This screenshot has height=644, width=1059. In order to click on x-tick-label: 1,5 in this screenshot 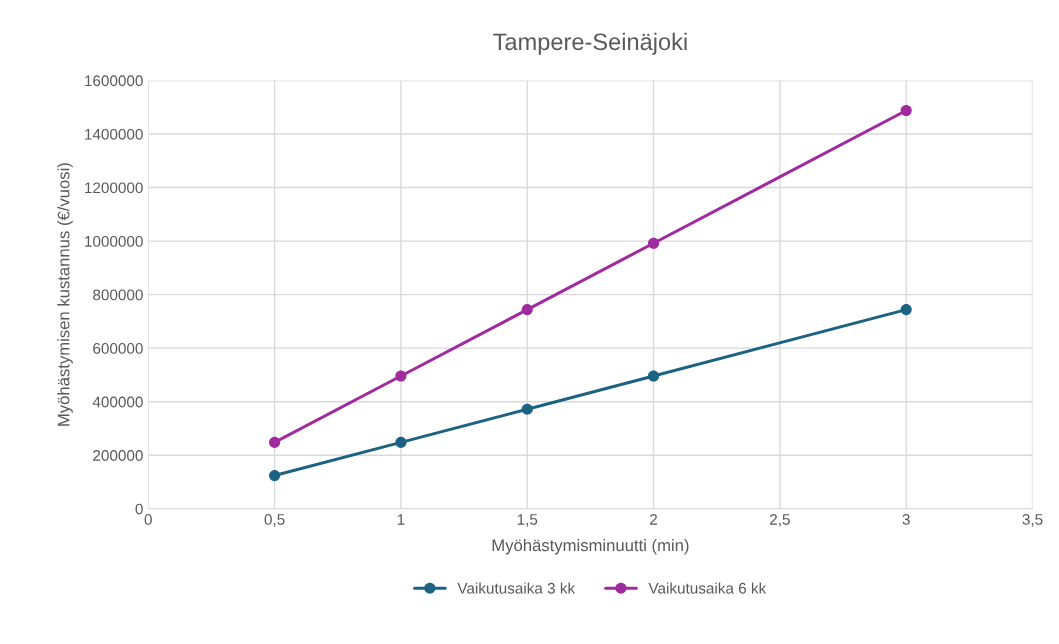, I will do `click(527, 520)`.